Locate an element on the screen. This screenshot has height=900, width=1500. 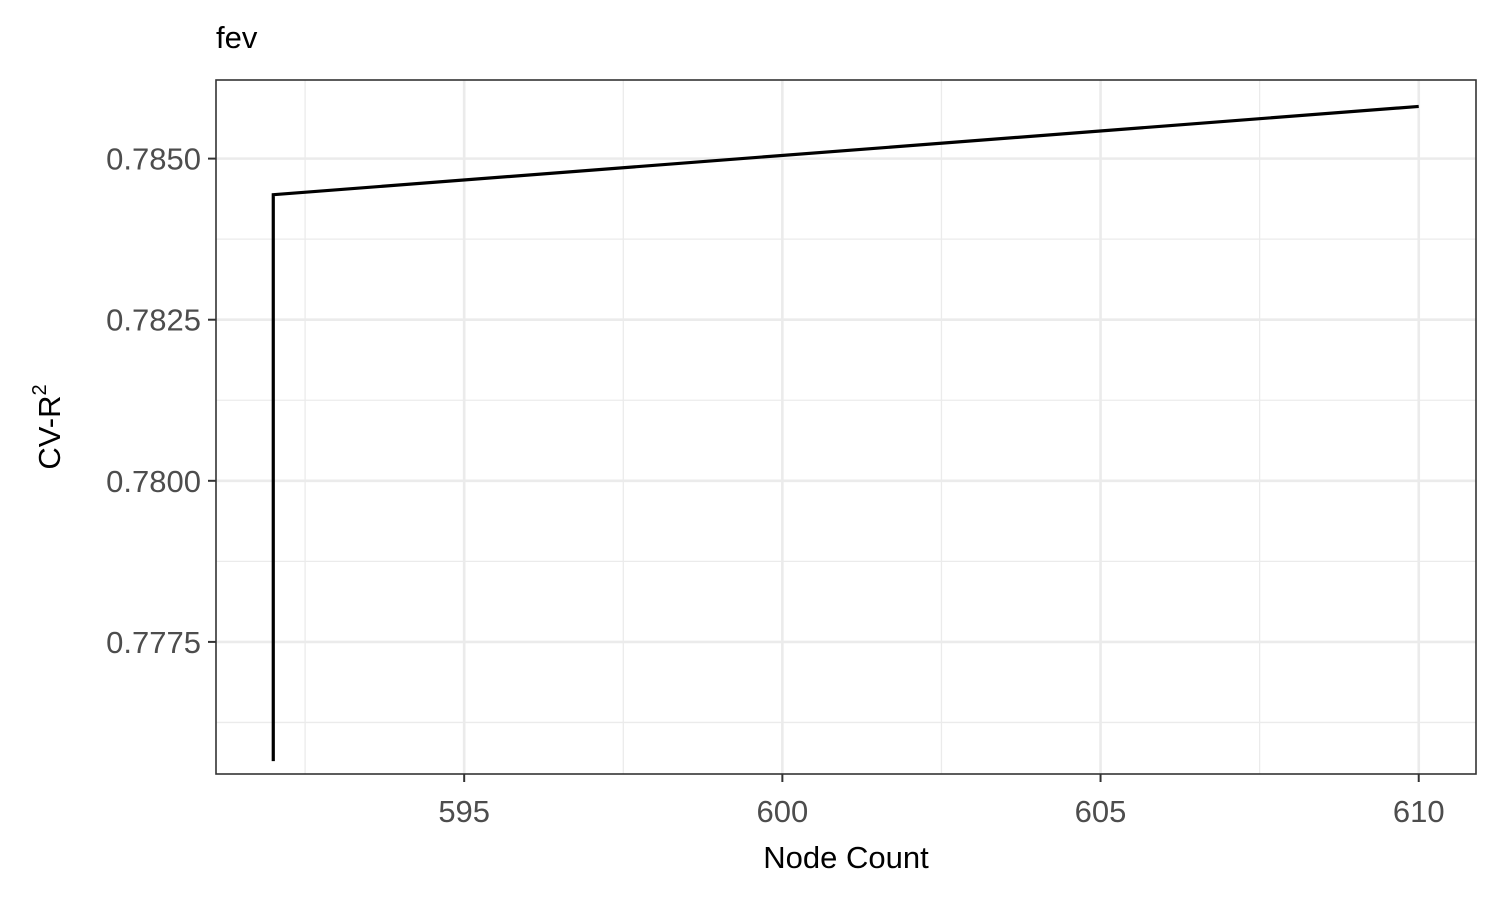
x-tick-label: 605 is located at coordinates (1101, 811).